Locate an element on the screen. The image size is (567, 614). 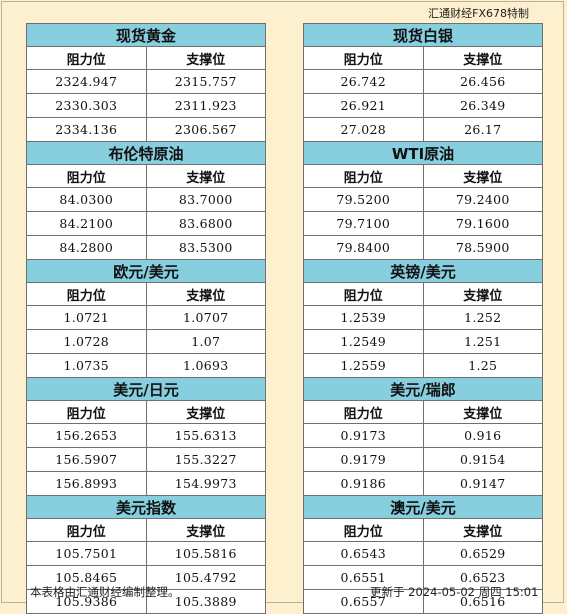
table-row: 2334.136 2306.567 is located at coordinates (146, 129).